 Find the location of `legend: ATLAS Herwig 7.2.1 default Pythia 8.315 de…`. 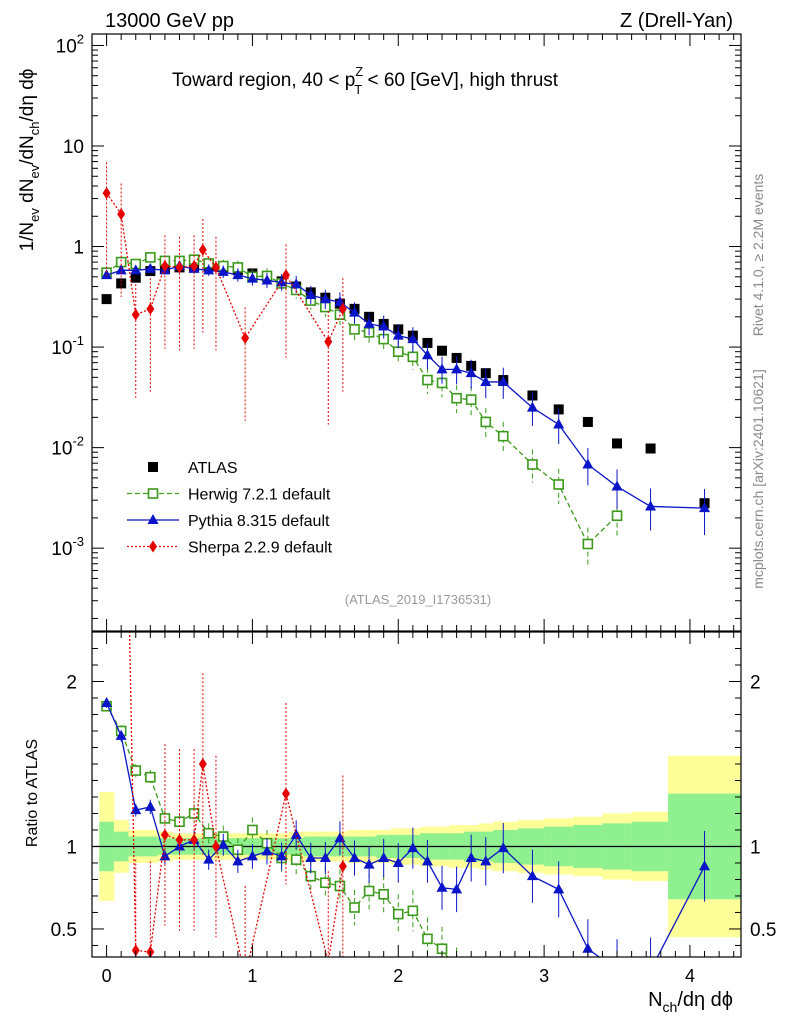

legend: ATLAS Herwig 7.2.1 default Pythia 8.315 de… is located at coordinates (230, 508).